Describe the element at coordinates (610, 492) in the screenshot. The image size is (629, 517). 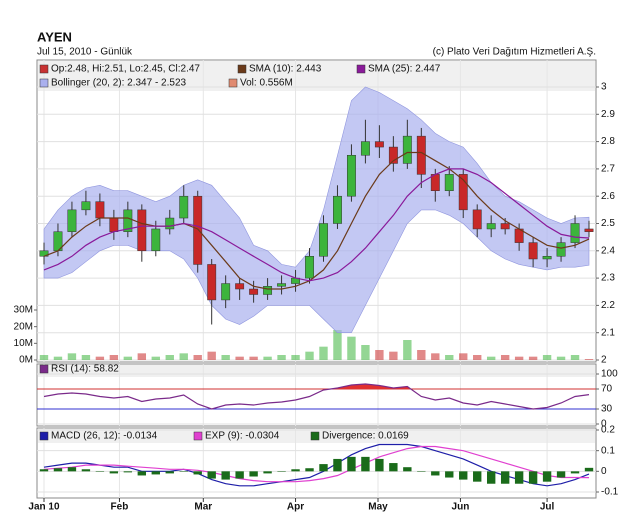
I see `y-tick-label: -0.1` at that location.